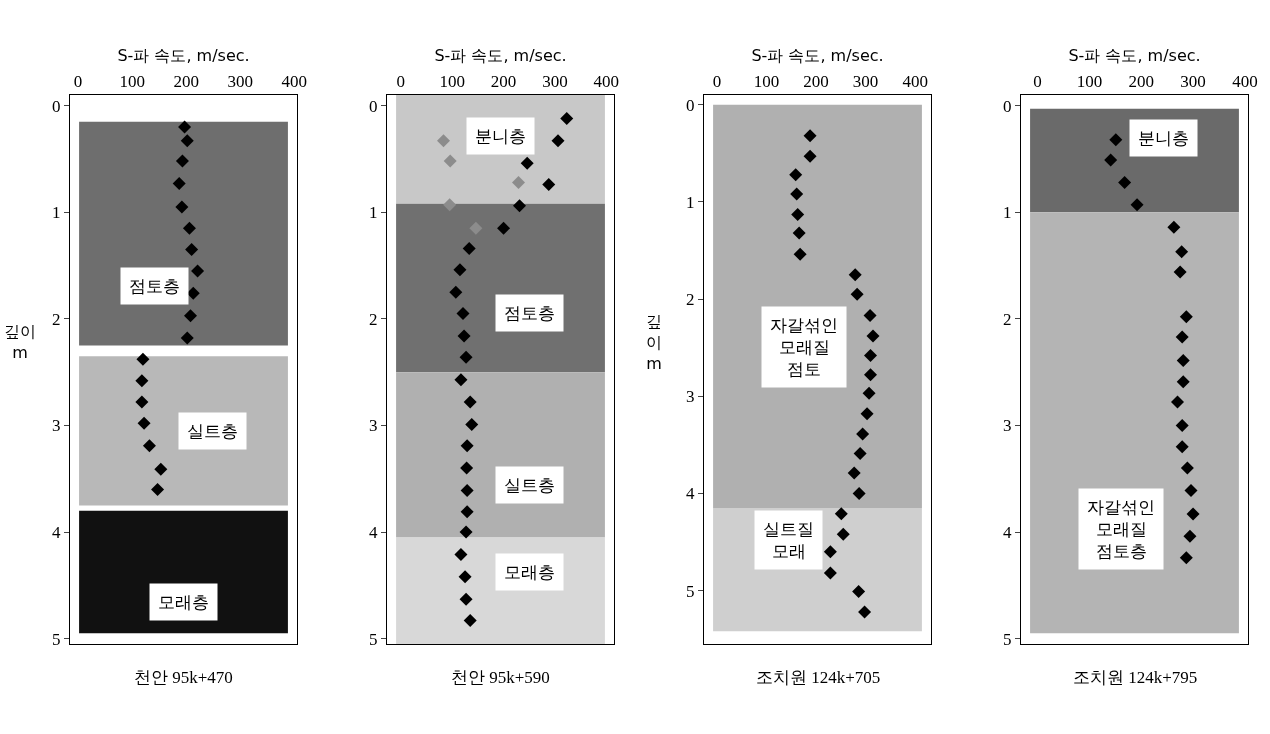  Describe the element at coordinates (186, 82) in the screenshot. I see `x-tick-label: 200` at that location.